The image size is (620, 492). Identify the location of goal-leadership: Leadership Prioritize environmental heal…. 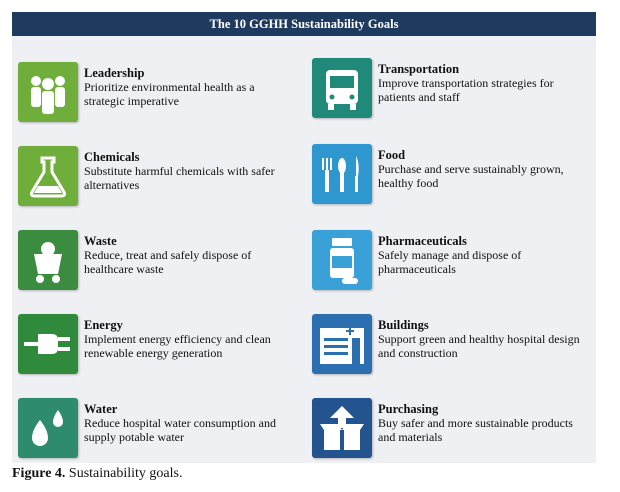
(154, 93).